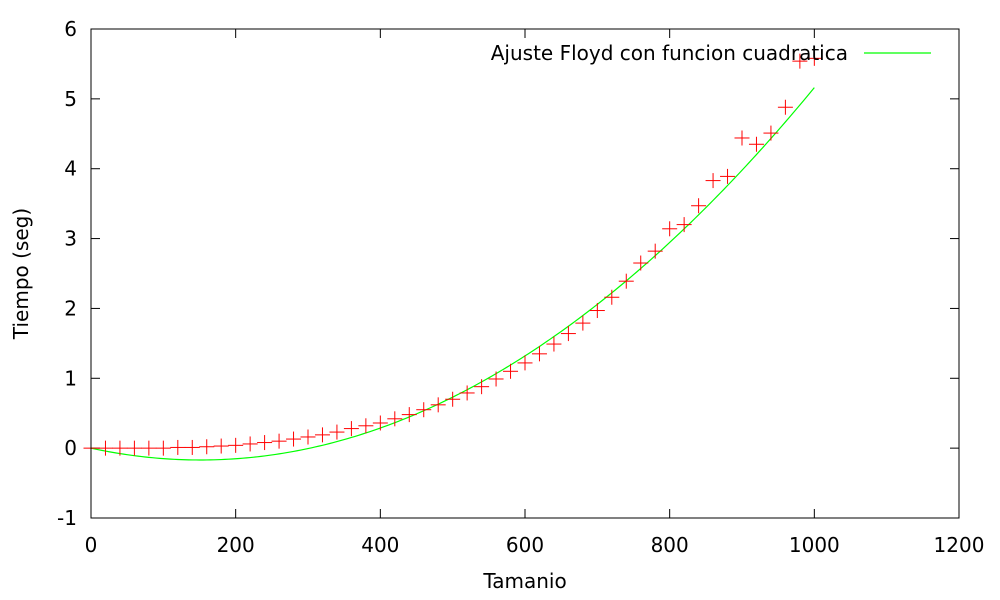 This screenshot has height=600, width=1000. What do you see at coordinates (21, 274) in the screenshot?
I see `y-axis-title: Tiempo (seg)` at bounding box center [21, 274].